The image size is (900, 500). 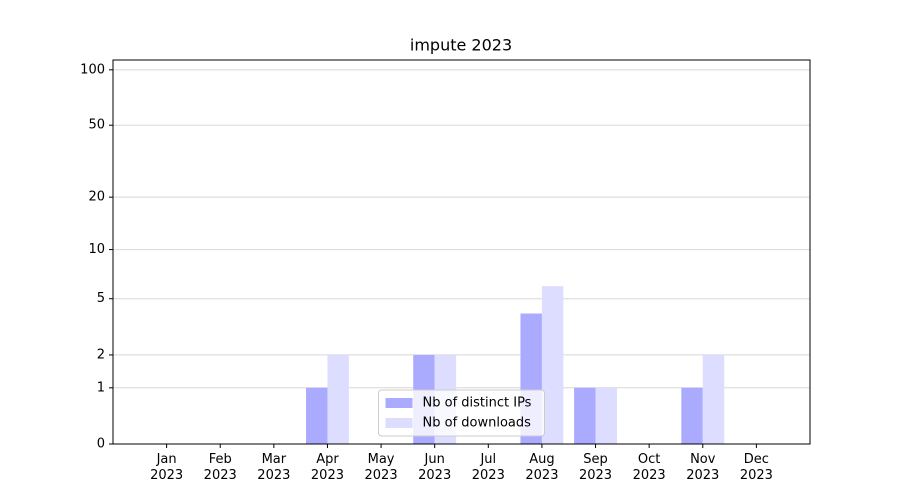 I want to click on y-tick-label: 100, so click(x=92, y=69).